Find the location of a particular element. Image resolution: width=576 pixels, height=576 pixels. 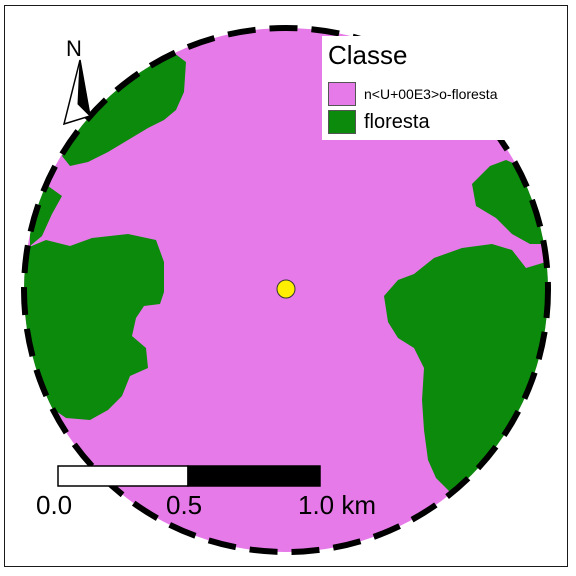

legend-swatch-non-forest is located at coordinates (342, 94).